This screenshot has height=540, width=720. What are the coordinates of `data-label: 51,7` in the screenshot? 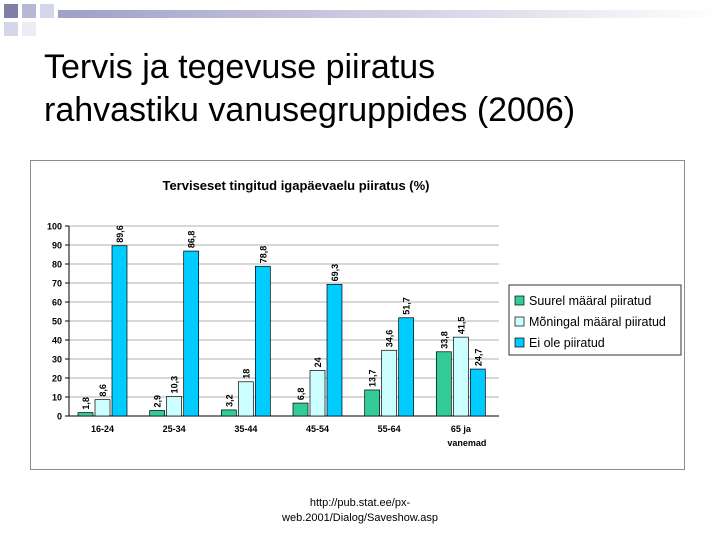 It's located at (407, 306).